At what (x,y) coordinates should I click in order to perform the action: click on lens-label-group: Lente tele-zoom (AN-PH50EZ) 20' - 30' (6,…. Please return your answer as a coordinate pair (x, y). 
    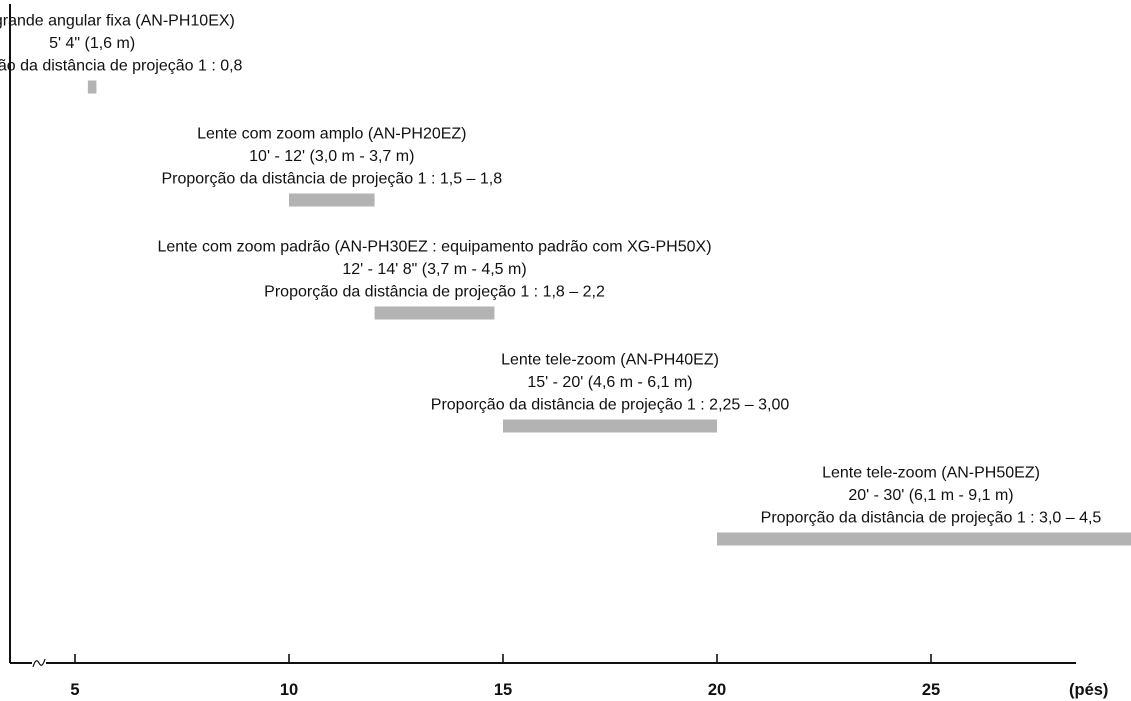
    Looking at the image, I should click on (931, 496).